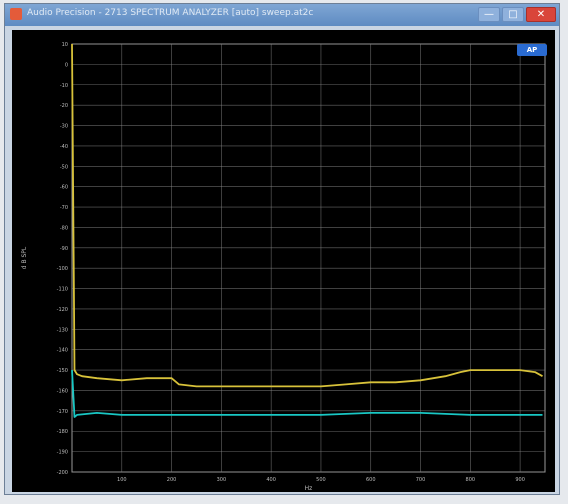 This screenshot has height=504, width=568. Describe the element at coordinates (371, 480) in the screenshot. I see `x-tick-label: 600` at that location.